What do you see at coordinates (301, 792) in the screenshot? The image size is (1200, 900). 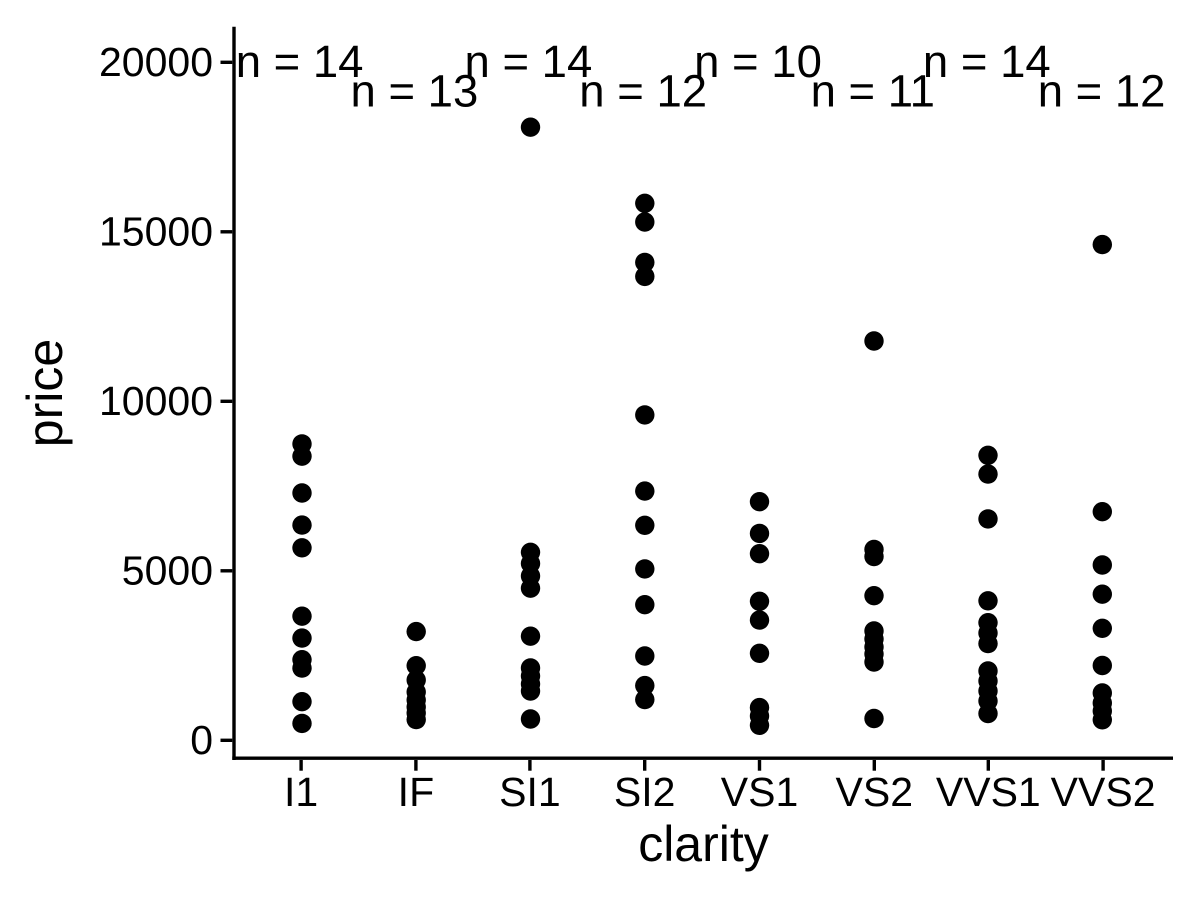 I see `svg-text: I1` at bounding box center [301, 792].